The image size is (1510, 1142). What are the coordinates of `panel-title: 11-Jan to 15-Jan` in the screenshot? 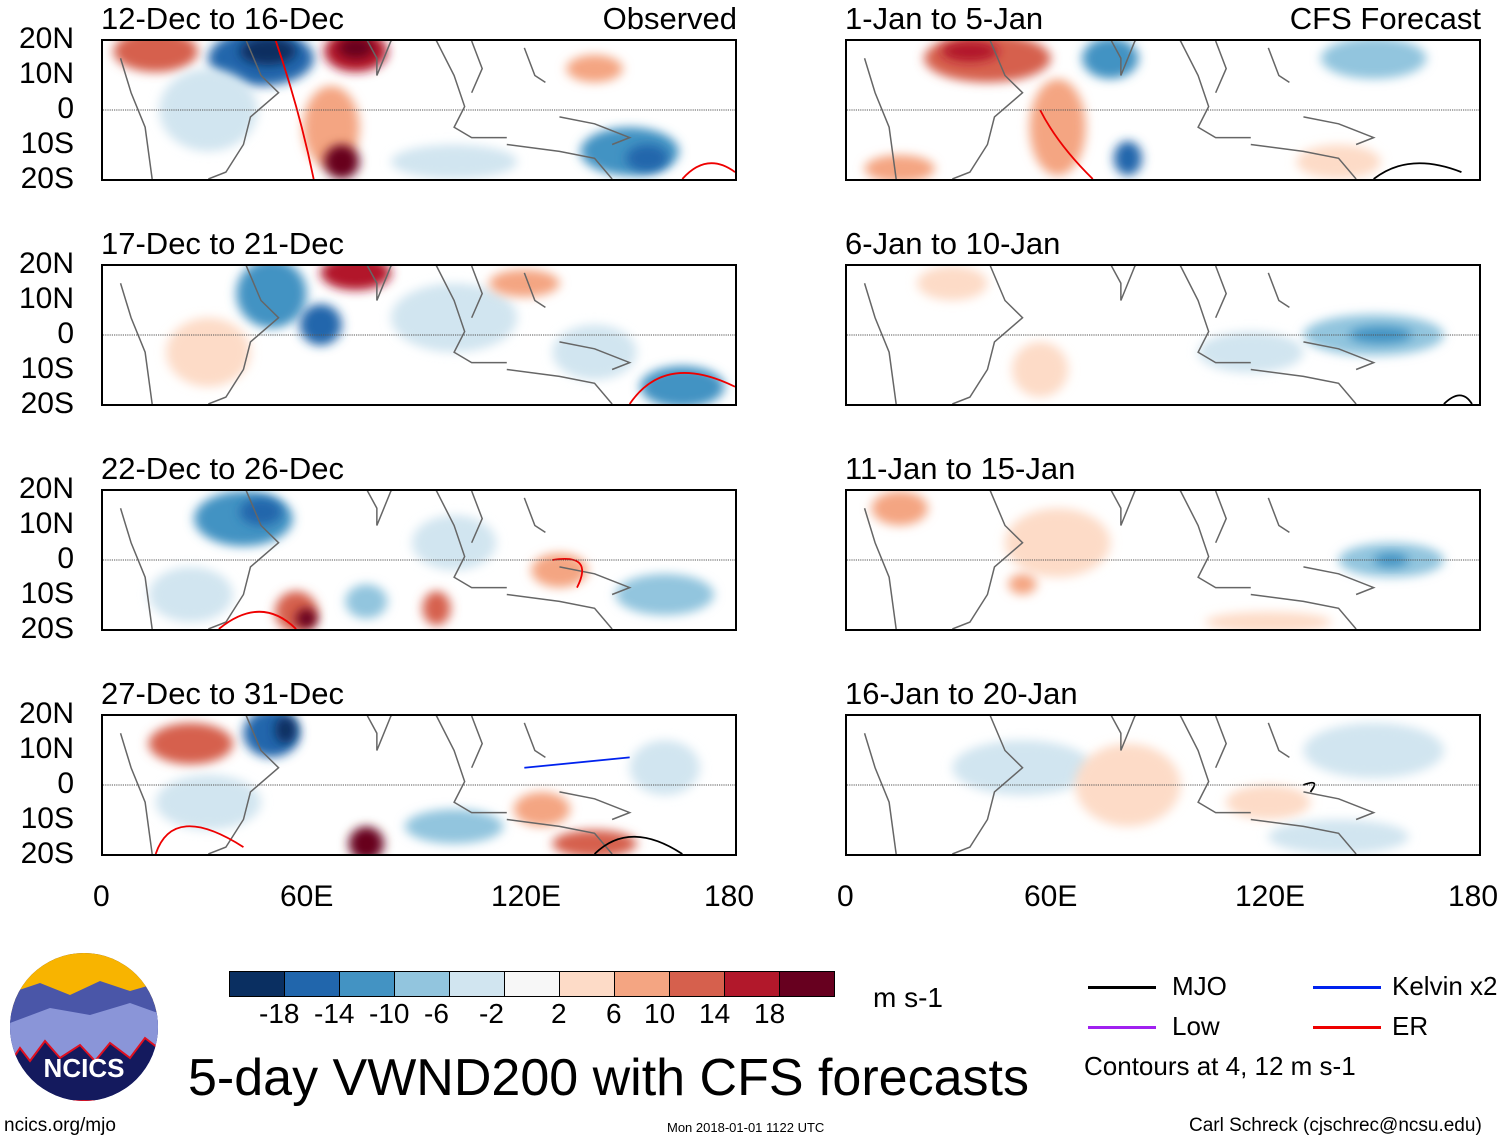 It's located at (960, 468).